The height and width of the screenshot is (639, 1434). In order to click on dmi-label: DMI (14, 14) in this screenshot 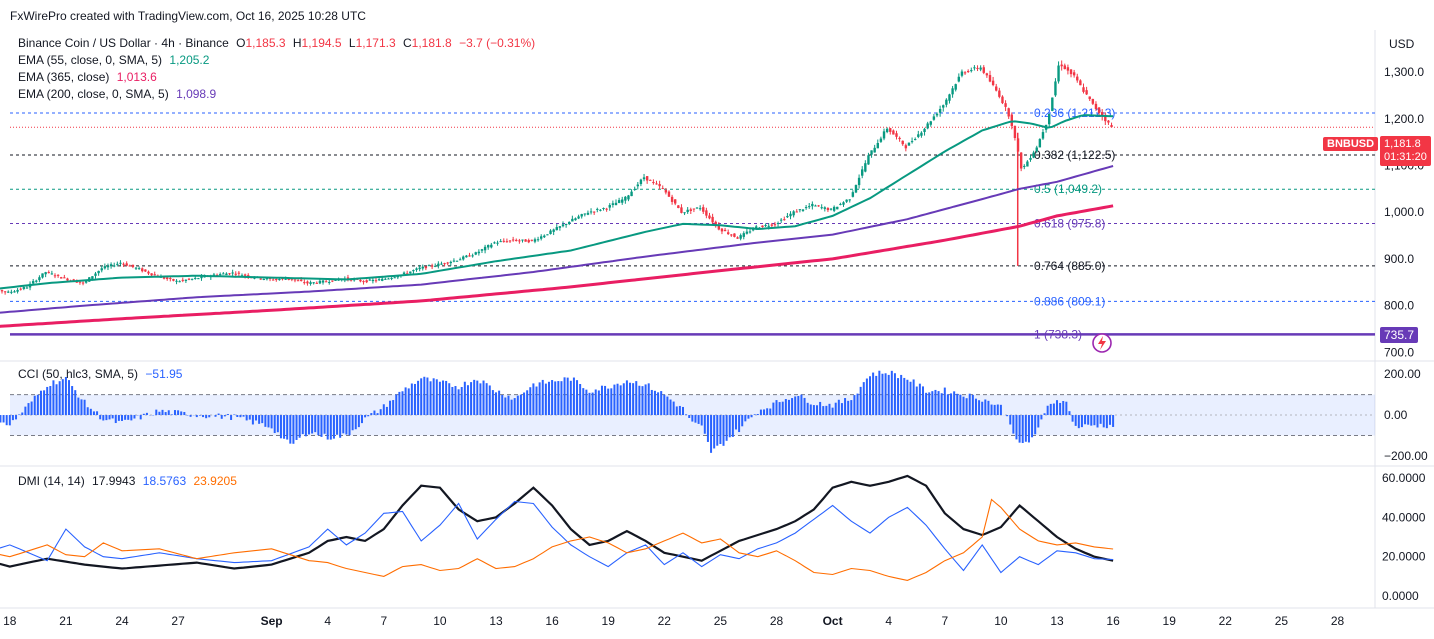, I will do `click(51, 481)`.